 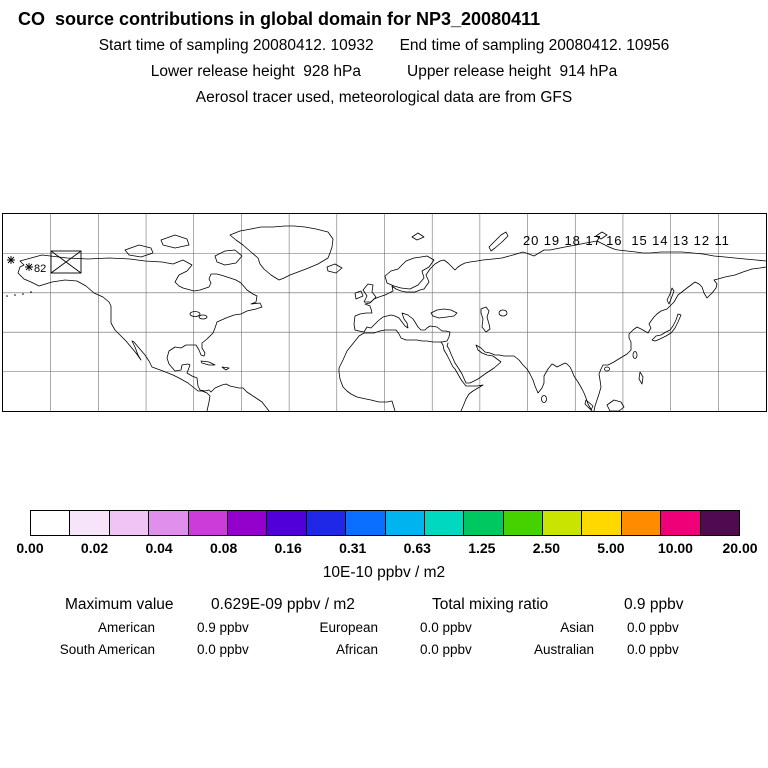 I want to click on end-time-text: End time of sampling 20080412. 10956, so click(x=534, y=45).